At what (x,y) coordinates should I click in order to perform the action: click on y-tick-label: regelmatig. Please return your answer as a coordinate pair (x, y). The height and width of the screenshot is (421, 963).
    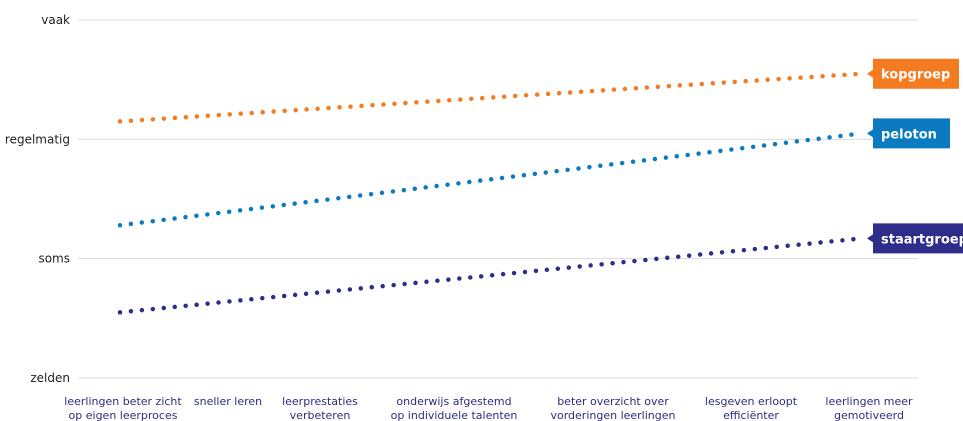
    Looking at the image, I should click on (37, 139).